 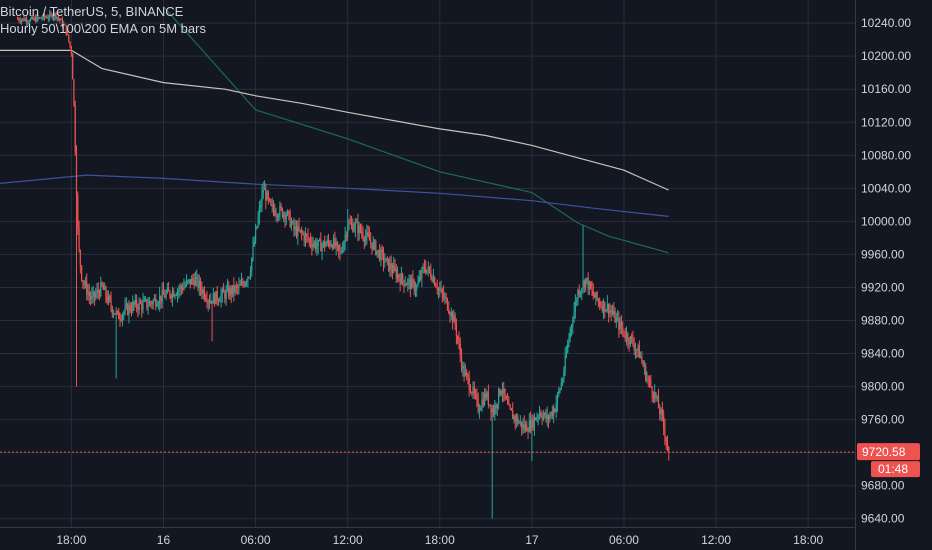 I want to click on time-axis-background, so click(x=427, y=538).